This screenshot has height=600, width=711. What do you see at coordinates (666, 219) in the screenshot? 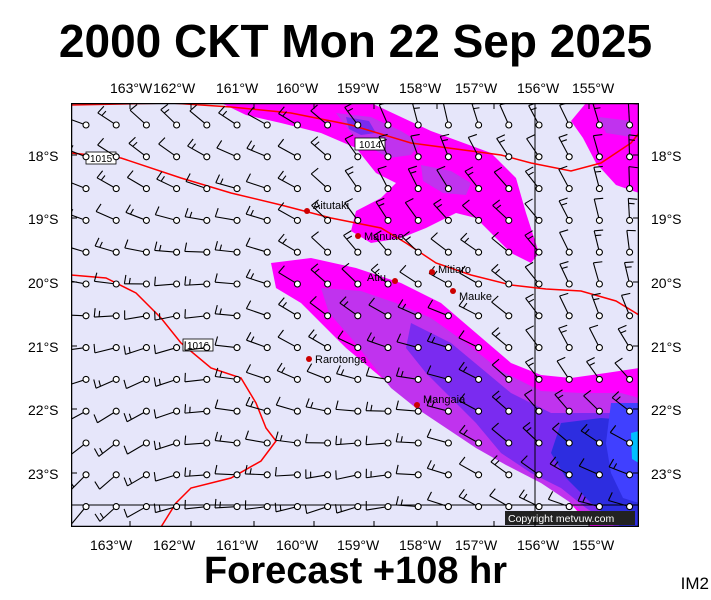
I see `lat-label: 19°S` at bounding box center [666, 219].